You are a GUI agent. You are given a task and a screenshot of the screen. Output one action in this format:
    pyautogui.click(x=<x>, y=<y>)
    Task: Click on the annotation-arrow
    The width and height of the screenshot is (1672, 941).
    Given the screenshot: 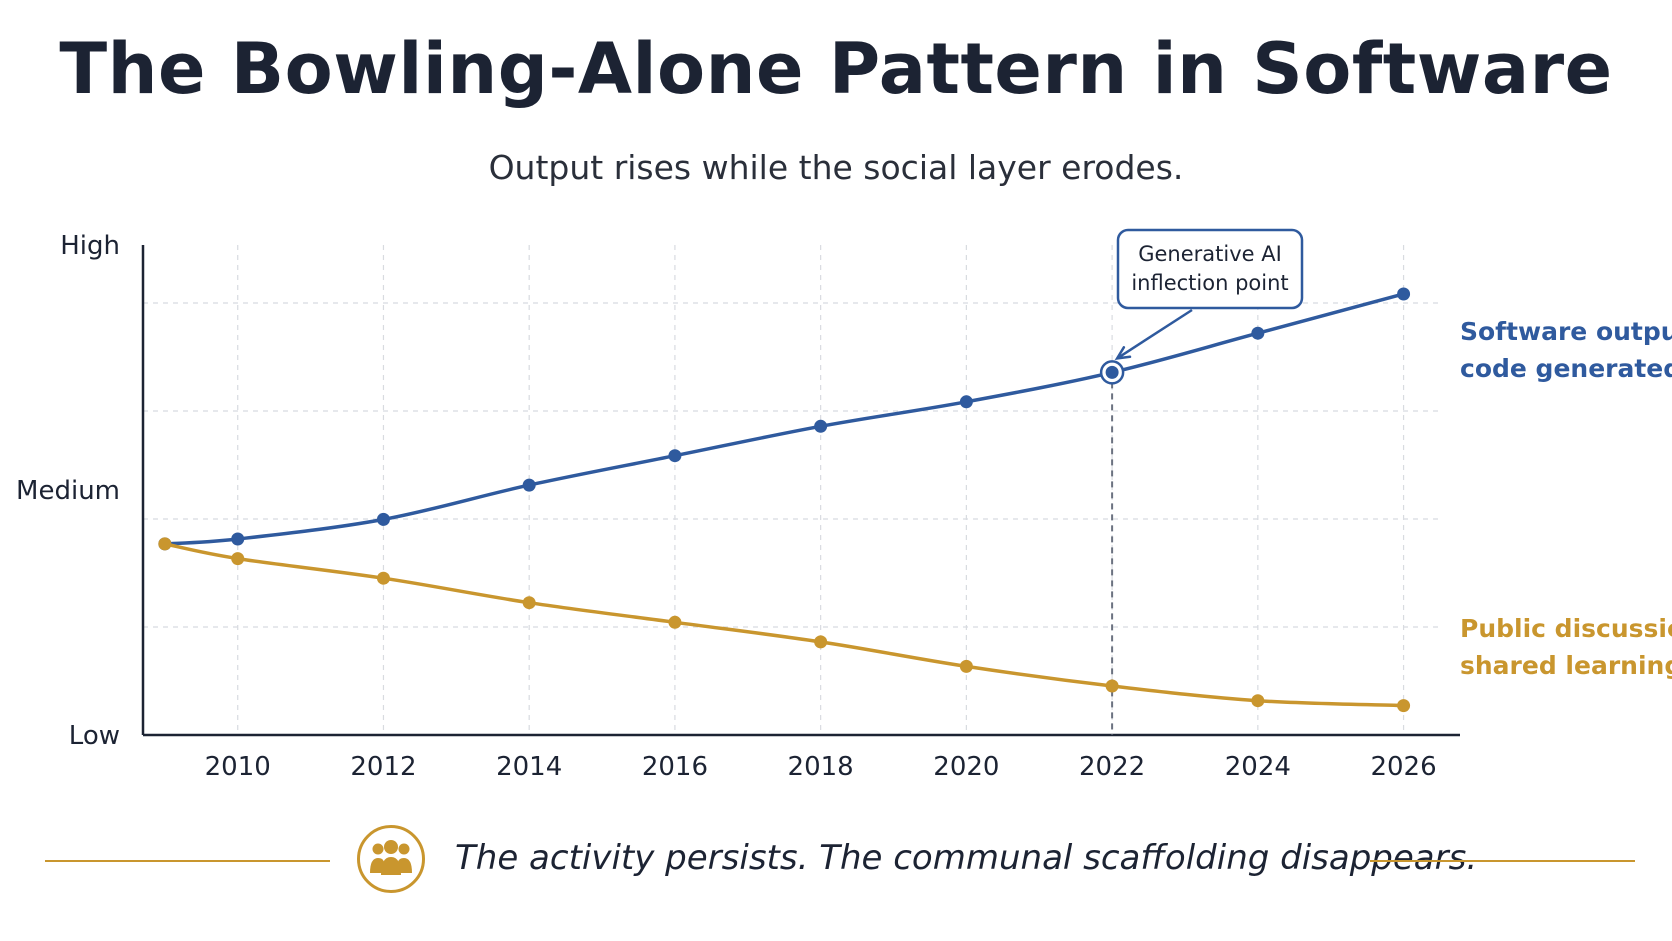 What is the action you would take?
    pyautogui.click(x=1154, y=334)
    